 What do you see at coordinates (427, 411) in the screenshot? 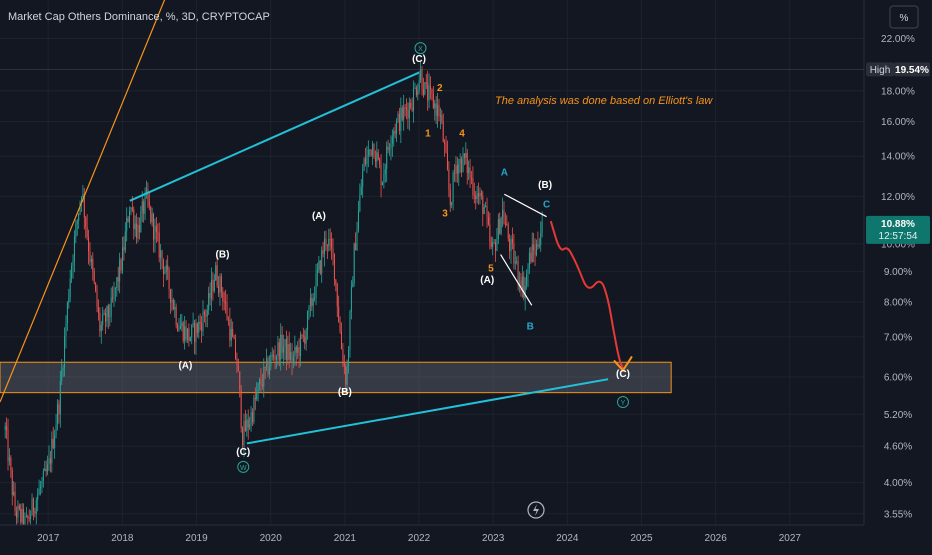
I see `support-trendline` at bounding box center [427, 411].